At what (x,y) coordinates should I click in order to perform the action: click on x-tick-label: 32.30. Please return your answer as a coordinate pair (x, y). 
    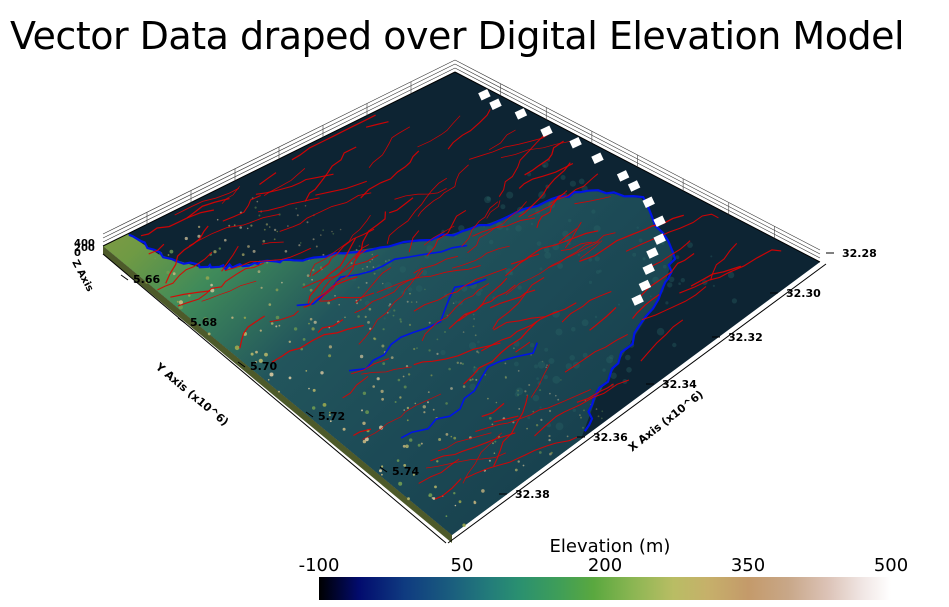
    Looking at the image, I should click on (803, 293).